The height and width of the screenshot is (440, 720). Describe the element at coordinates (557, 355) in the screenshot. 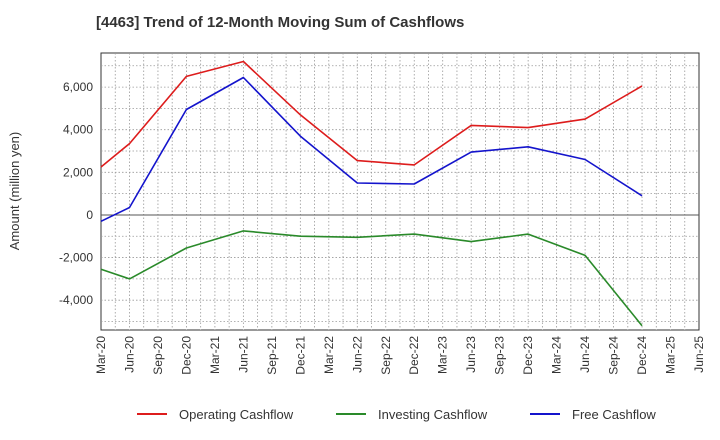

I see `x-tick-label: Mar-24` at that location.